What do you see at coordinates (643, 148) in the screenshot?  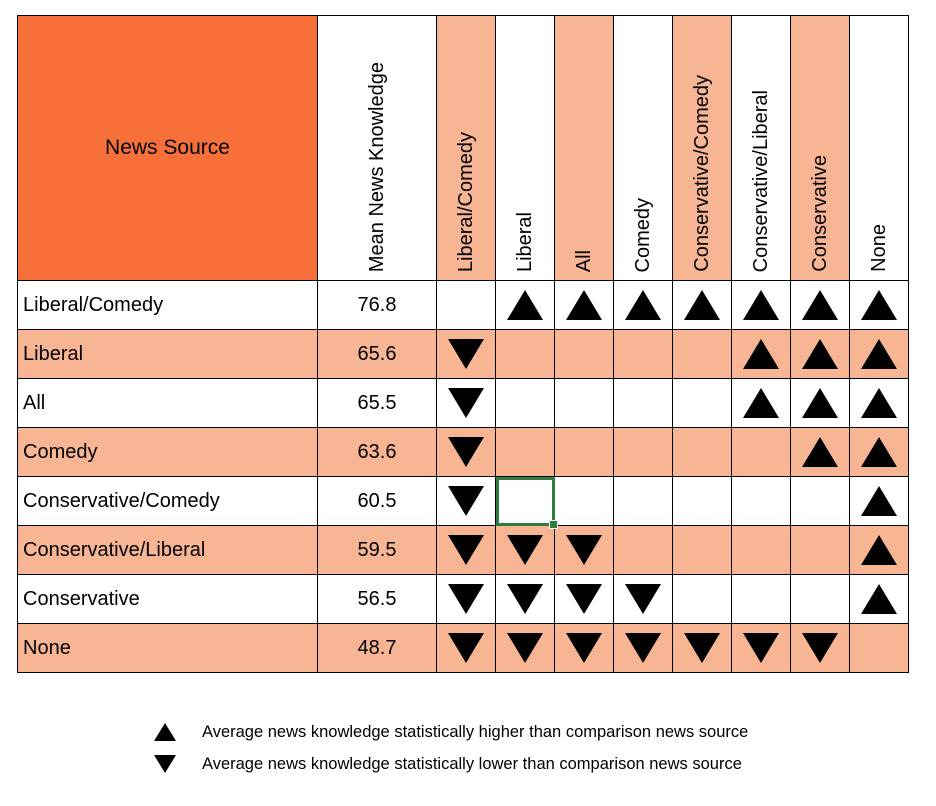 I see `column-header: Comedy` at bounding box center [643, 148].